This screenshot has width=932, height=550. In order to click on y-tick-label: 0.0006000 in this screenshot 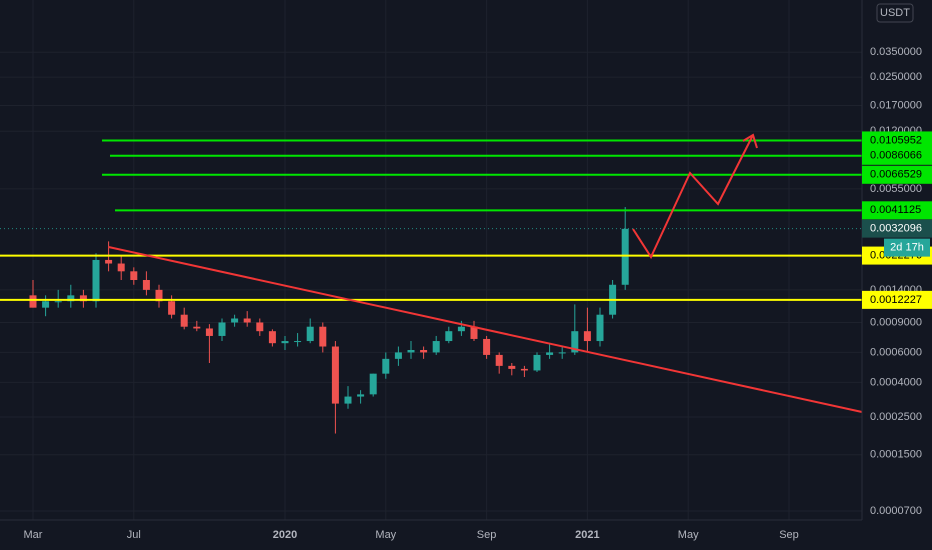, I will do `click(896, 352)`.